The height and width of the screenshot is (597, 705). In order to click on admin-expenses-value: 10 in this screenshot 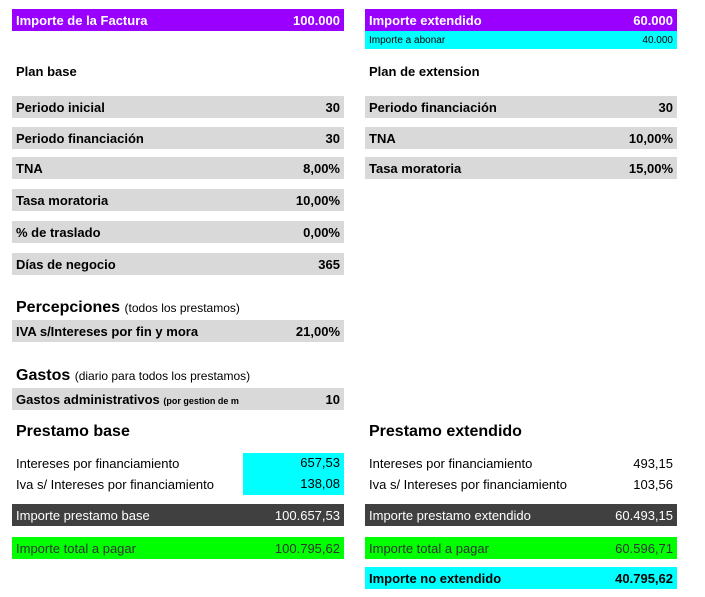, I will do `click(332, 399)`.